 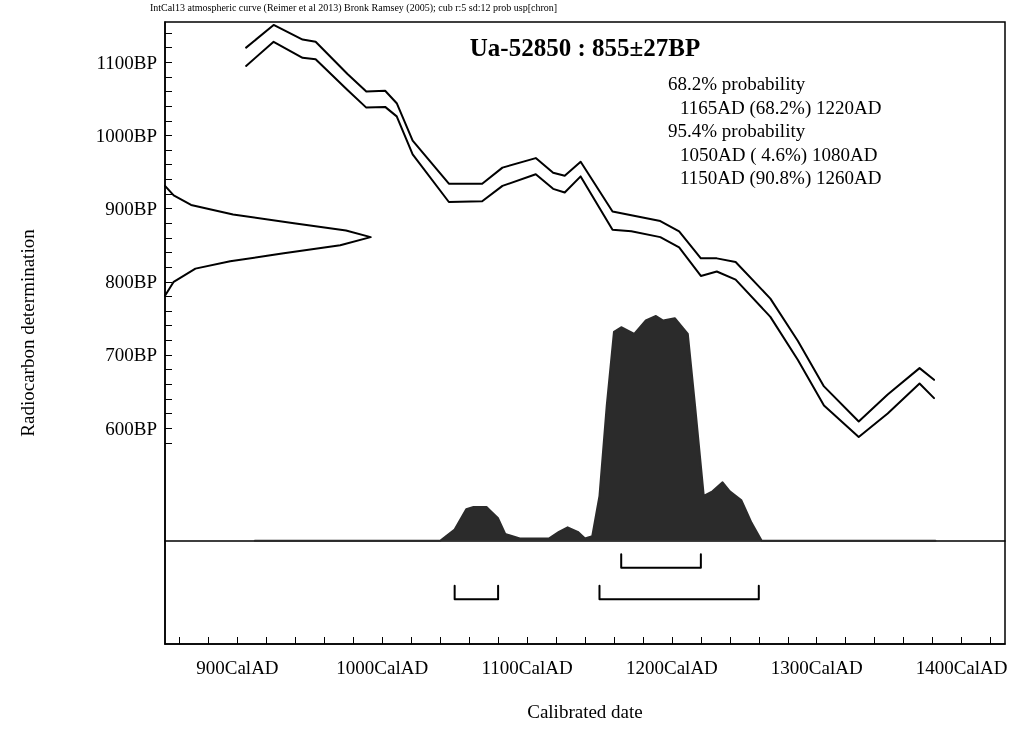 What do you see at coordinates (781, 178) in the screenshot?
I see `annotation: 1150AD (90.8%) 1260AD` at bounding box center [781, 178].